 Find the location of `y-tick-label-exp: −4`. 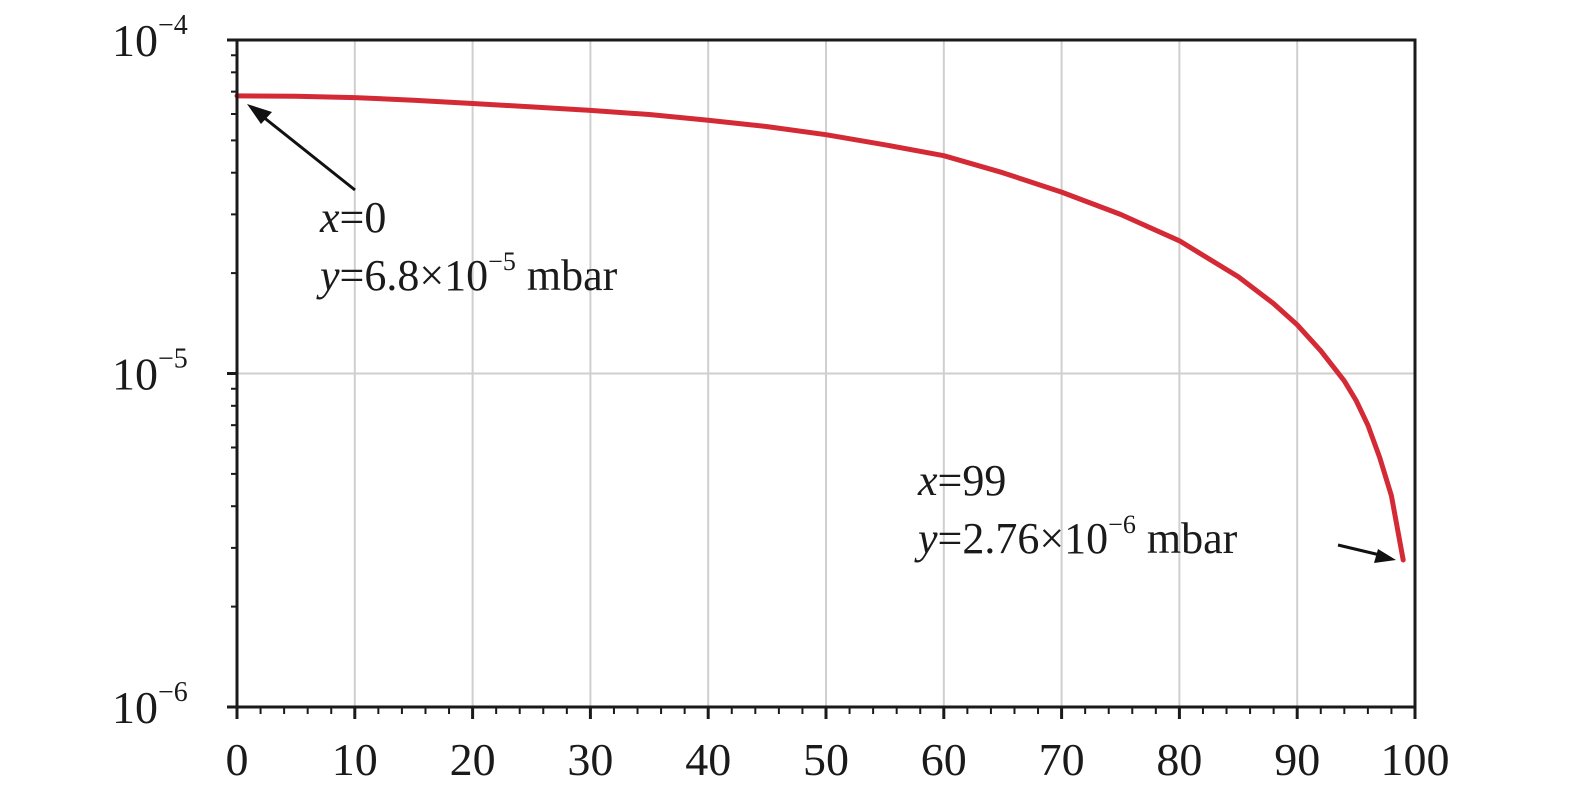

y-tick-label-exp: −4 is located at coordinates (173, 25).